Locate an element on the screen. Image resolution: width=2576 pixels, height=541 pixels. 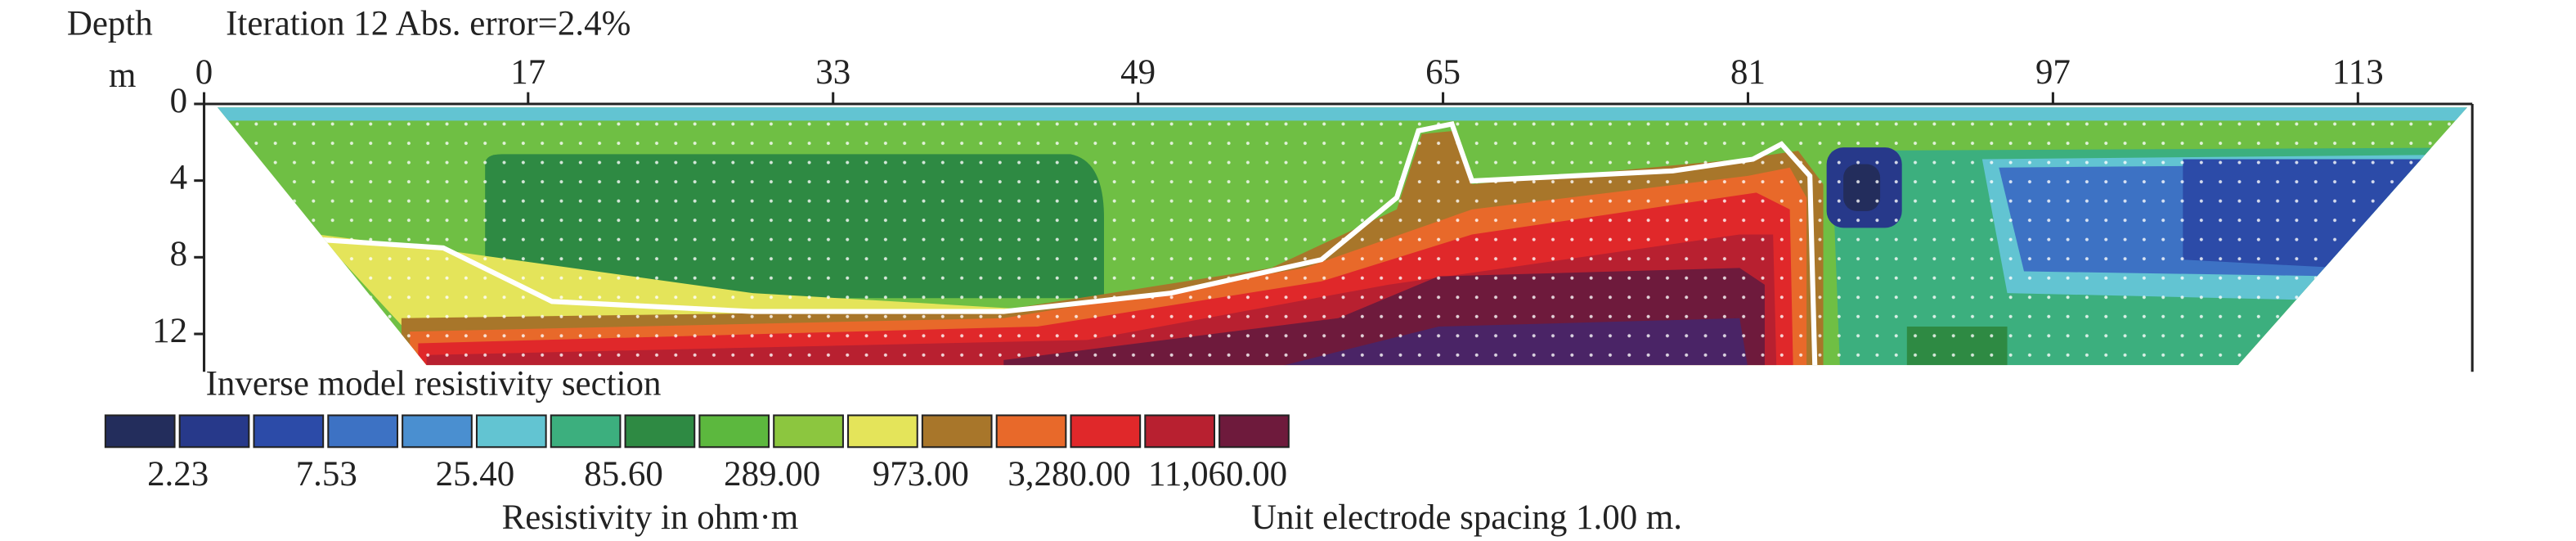
legend-label: 25.40 is located at coordinates (476, 474).